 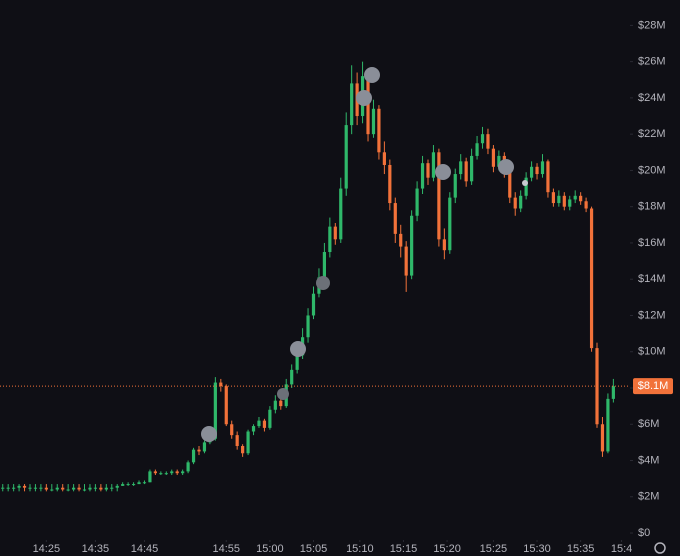 I want to click on x-tick-label: 15:15, so click(x=404, y=549).